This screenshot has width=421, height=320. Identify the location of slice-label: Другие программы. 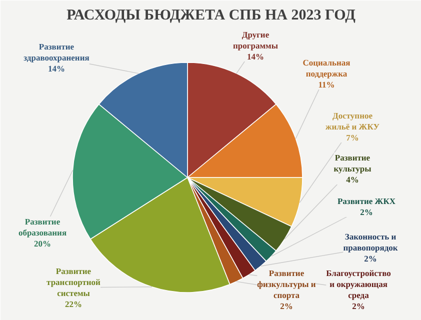
(255, 40).